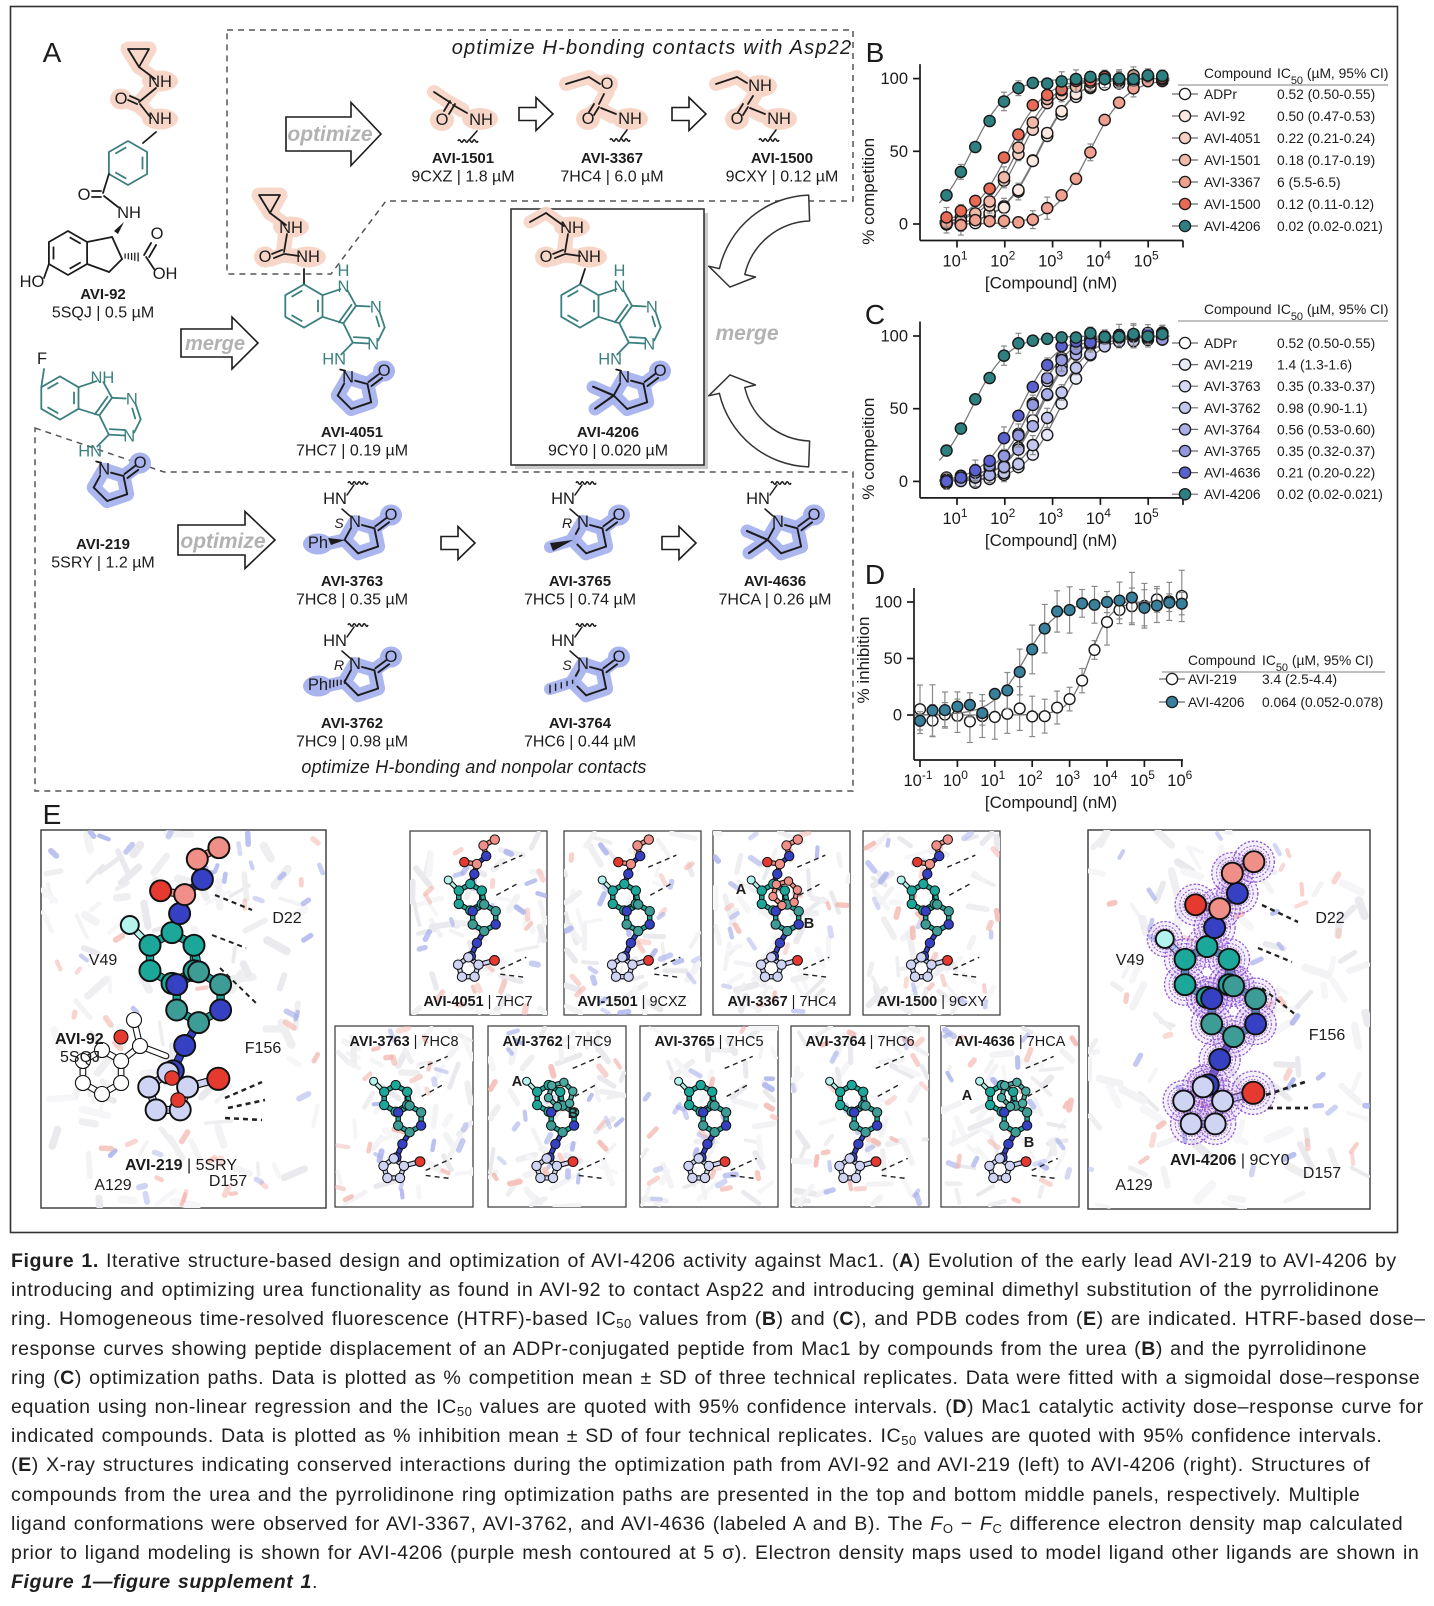 The image size is (1434, 1606). I want to click on svg-text: Compound, so click(1222, 660).